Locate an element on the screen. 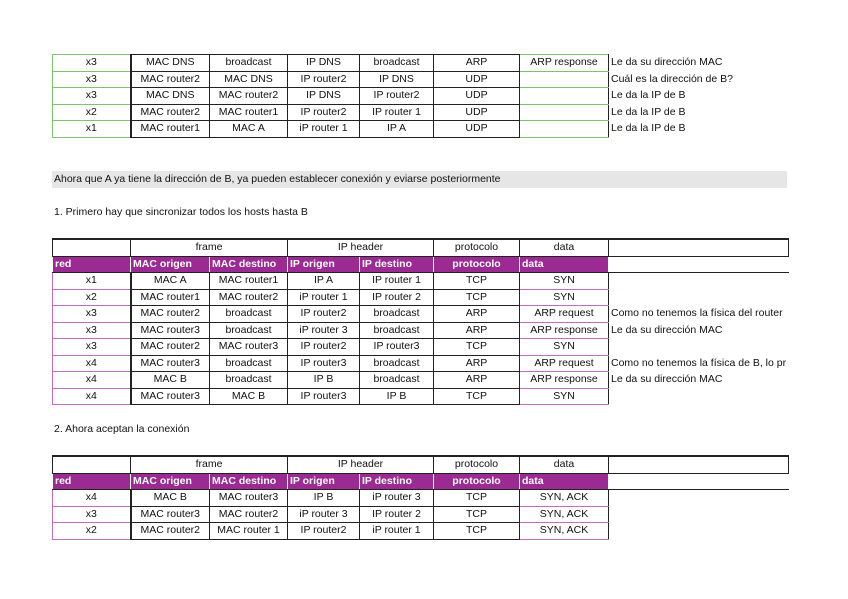 The height and width of the screenshot is (599, 848). cell-note: Como no tenemos la física del router is located at coordinates (697, 313).